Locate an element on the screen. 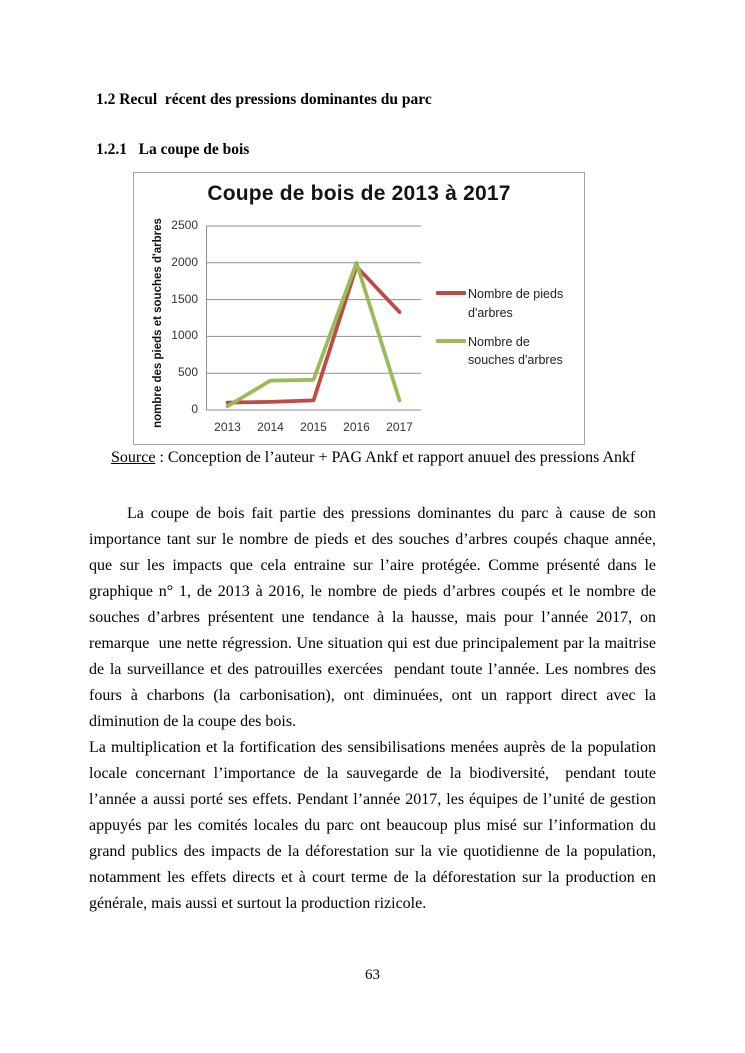 The image size is (745, 1053). line-plot is located at coordinates (313, 318).